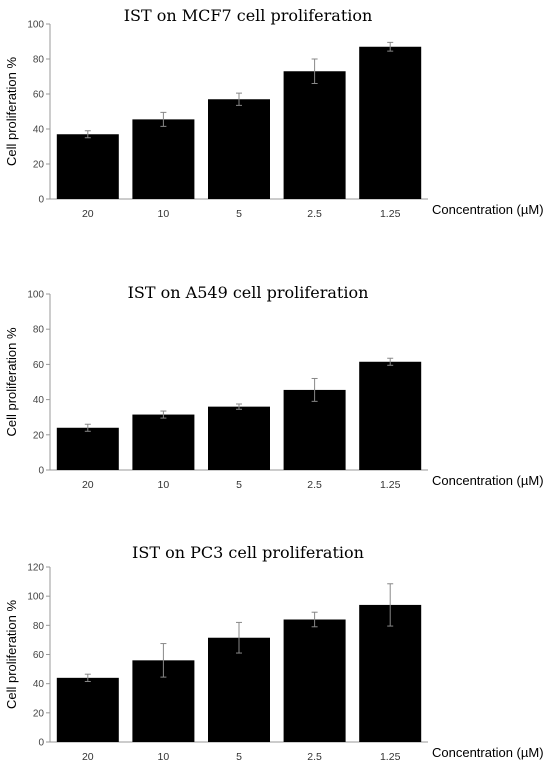 This screenshot has width=550, height=771. What do you see at coordinates (248, 292) in the screenshot?
I see `chart-title: IST on A549 cell proliferation` at bounding box center [248, 292].